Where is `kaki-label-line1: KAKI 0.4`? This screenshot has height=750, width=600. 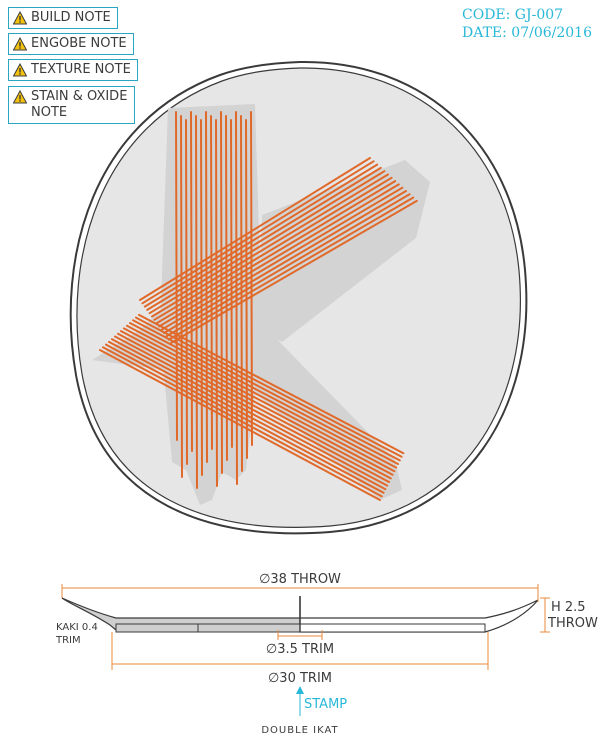
kaki-label-line1: KAKI 0.4 is located at coordinates (77, 627).